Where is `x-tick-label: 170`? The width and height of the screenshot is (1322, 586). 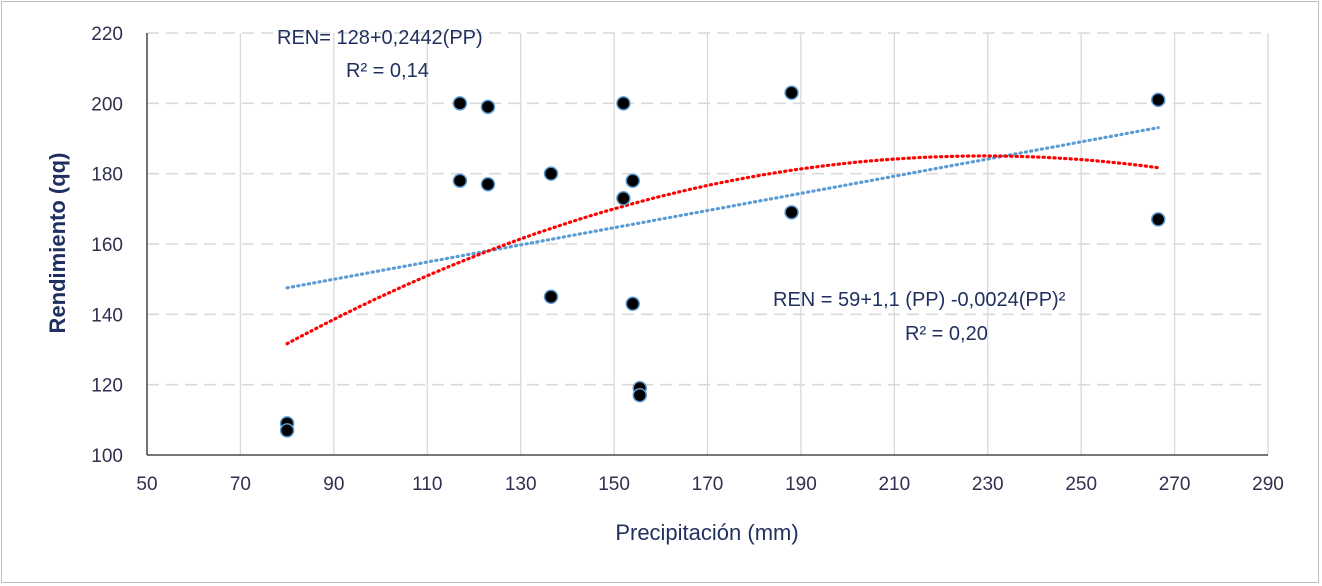
x-tick-label: 170 is located at coordinates (708, 484).